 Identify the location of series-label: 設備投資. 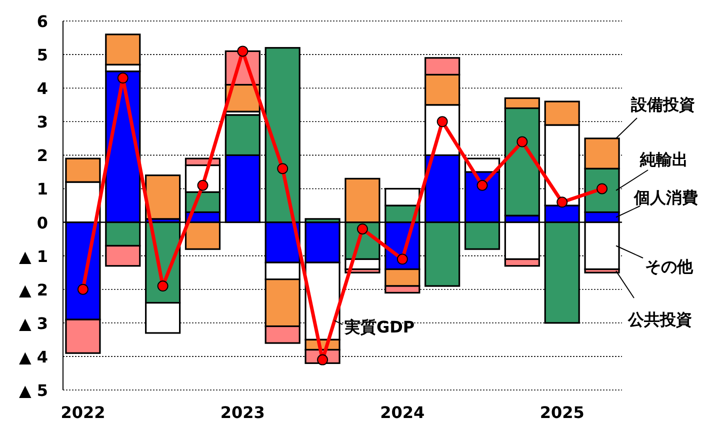
(662, 104).